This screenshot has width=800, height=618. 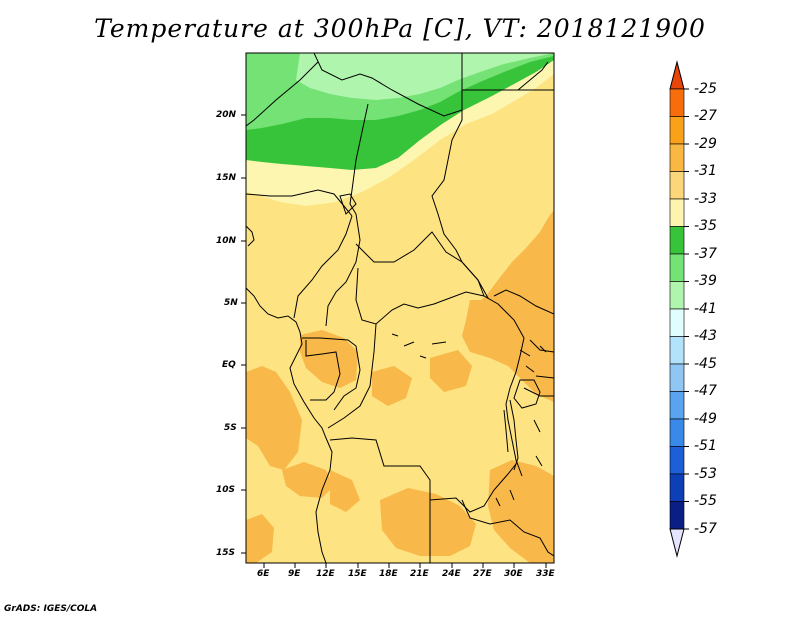 What do you see at coordinates (226, 490) in the screenshot?
I see `lat-label-10s: 10S` at bounding box center [226, 490].